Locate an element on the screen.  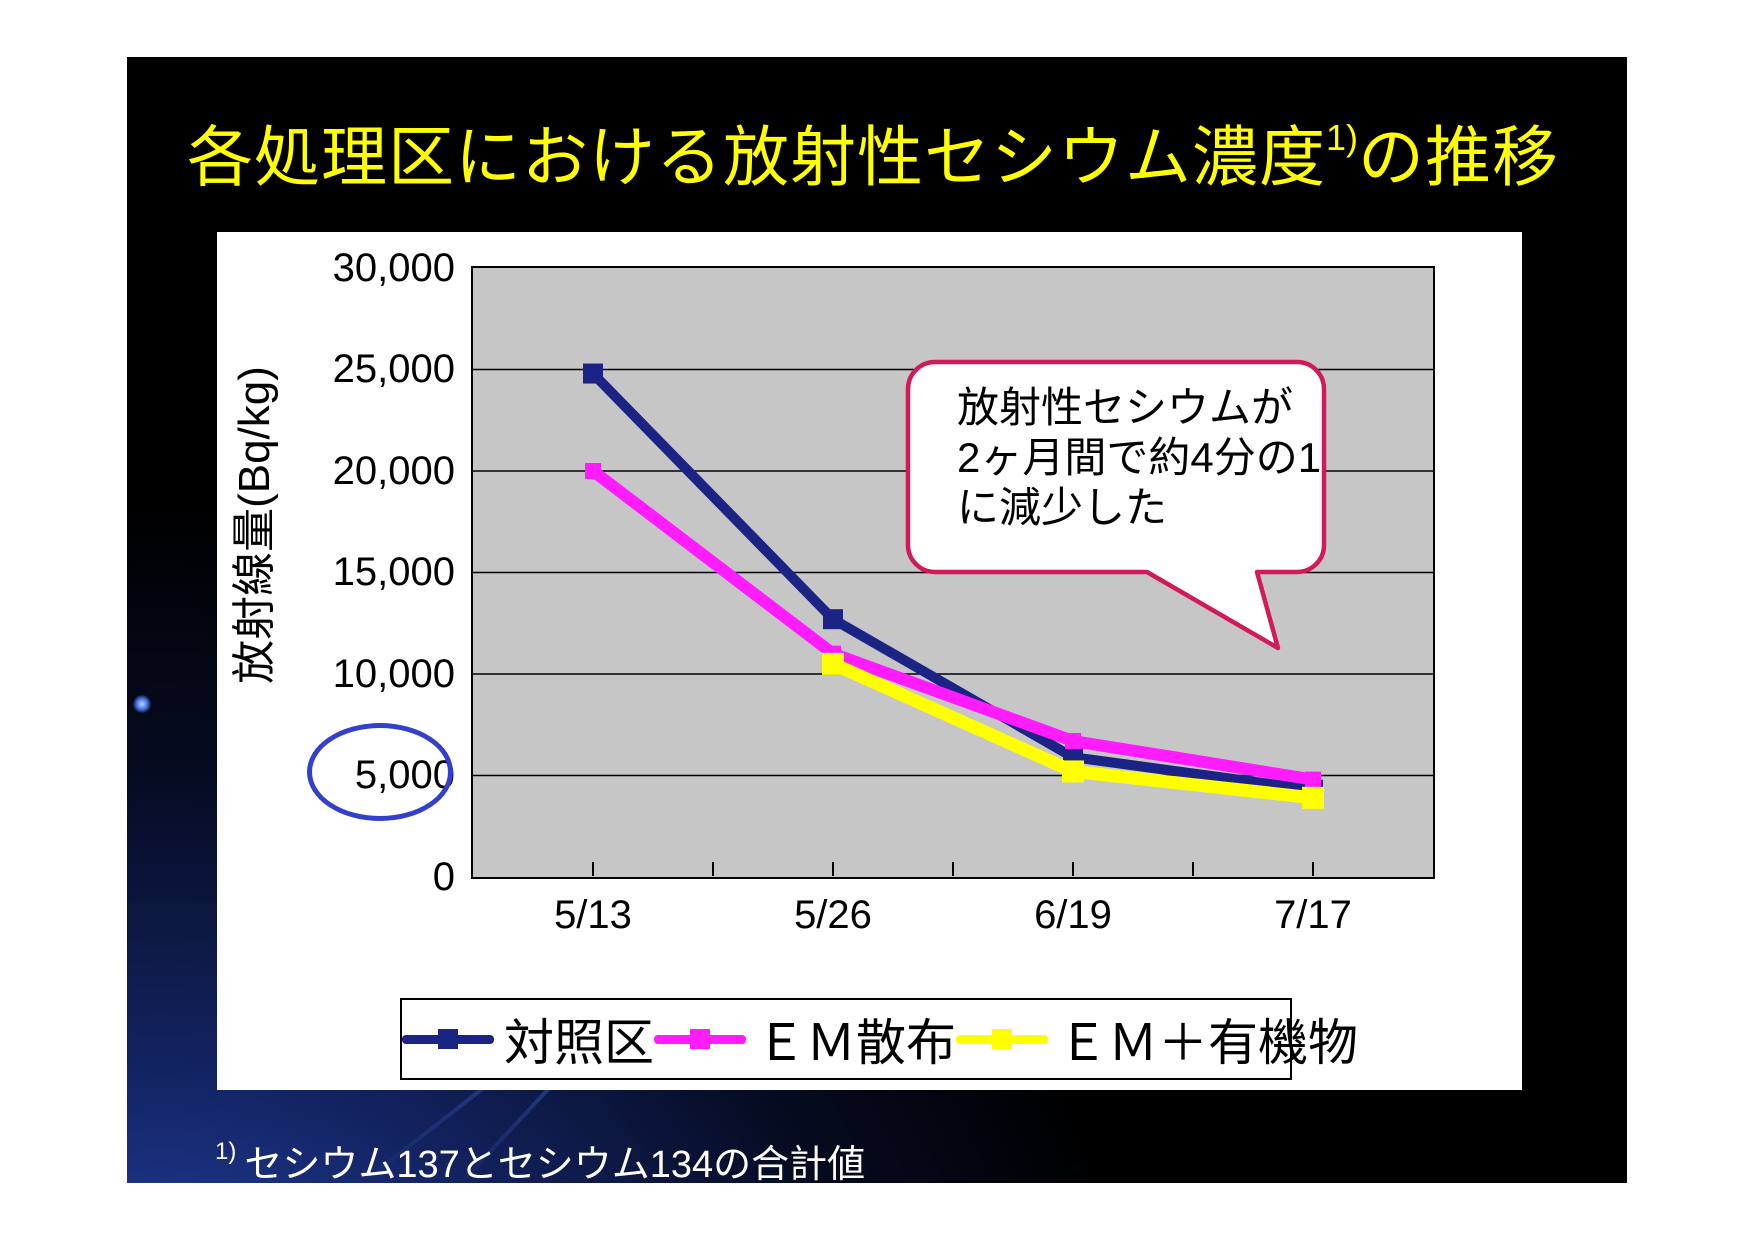
y-tick-label: 30,000 is located at coordinates (393, 268).